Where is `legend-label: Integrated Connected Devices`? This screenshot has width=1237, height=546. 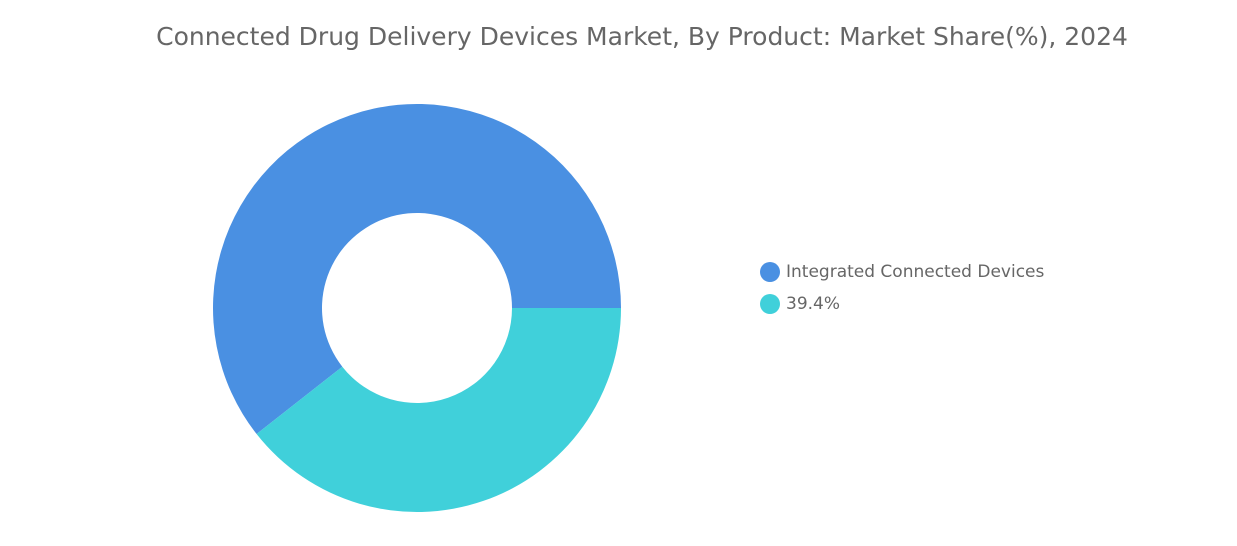
legend-label: Integrated Connected Devices is located at coordinates (915, 272).